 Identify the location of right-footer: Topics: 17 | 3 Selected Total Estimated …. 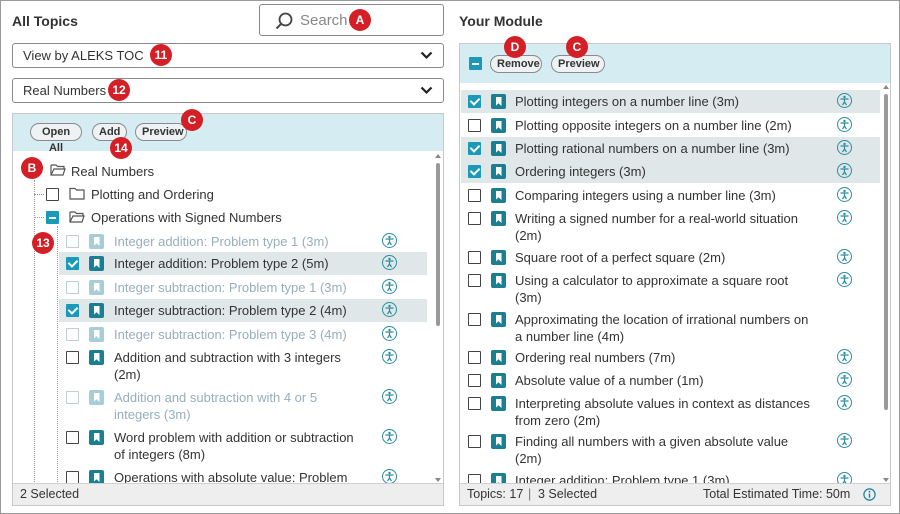
(675, 494).